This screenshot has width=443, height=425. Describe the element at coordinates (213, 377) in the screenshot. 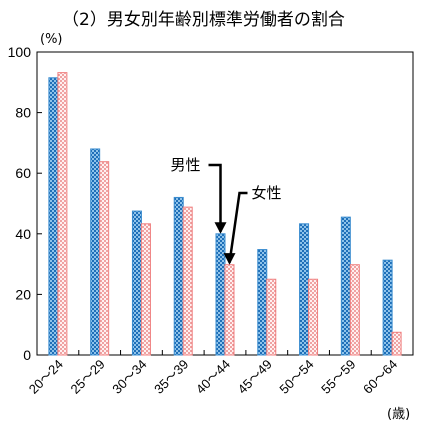

I see `x-tick-label: 40～44` at that location.